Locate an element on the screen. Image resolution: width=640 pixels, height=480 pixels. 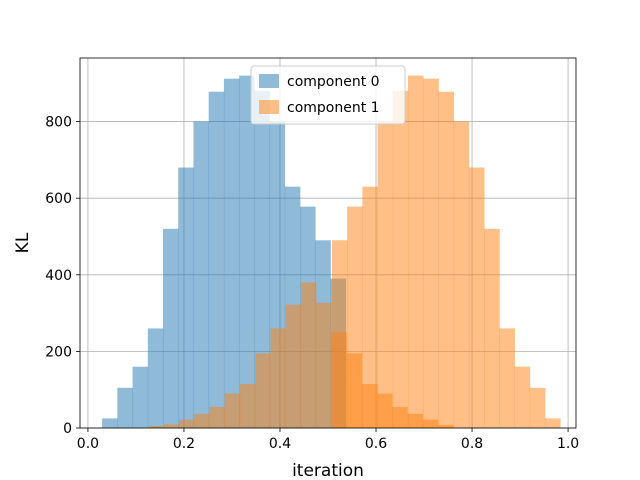
x-tick-label-3: 0.6 is located at coordinates (376, 444).